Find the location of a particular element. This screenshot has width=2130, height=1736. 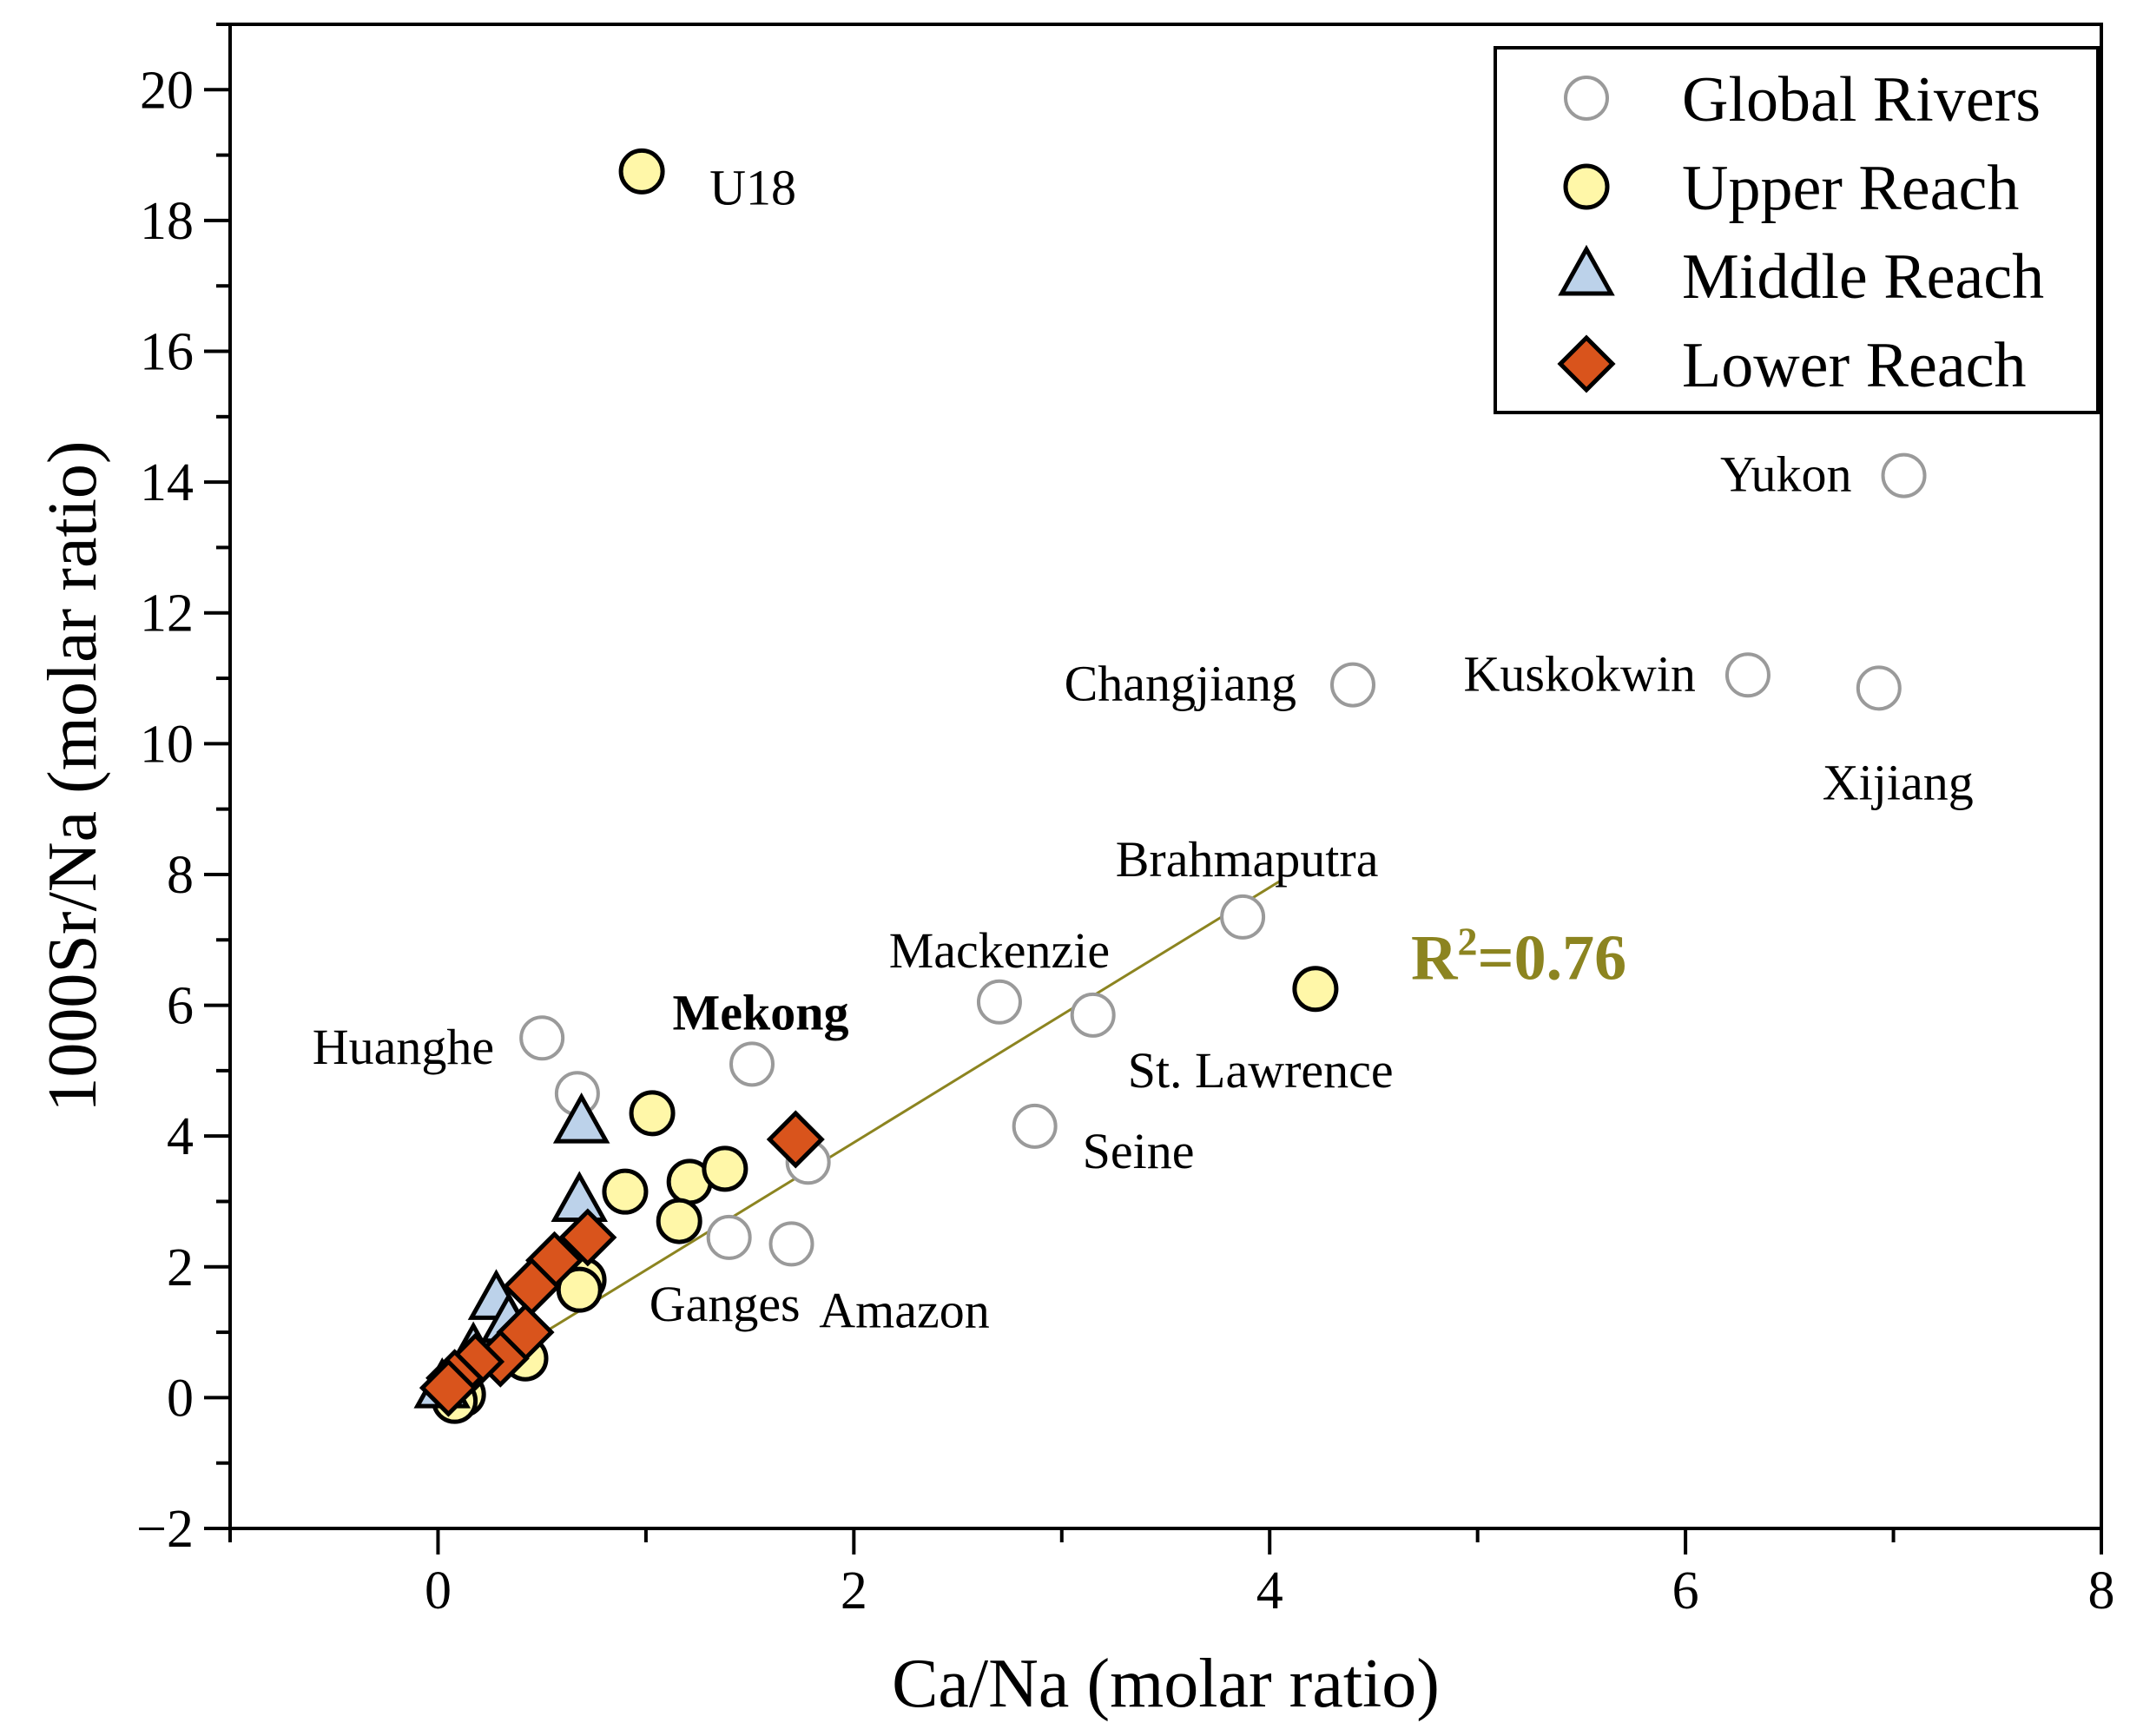

x-tick-label: 4 is located at coordinates (1269, 1590).